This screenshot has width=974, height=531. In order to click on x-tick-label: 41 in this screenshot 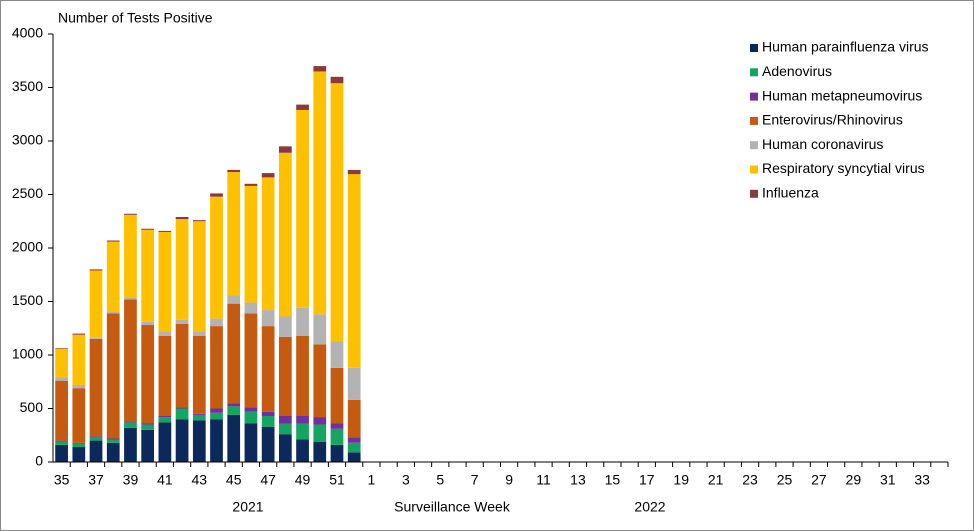, I will do `click(165, 480)`.